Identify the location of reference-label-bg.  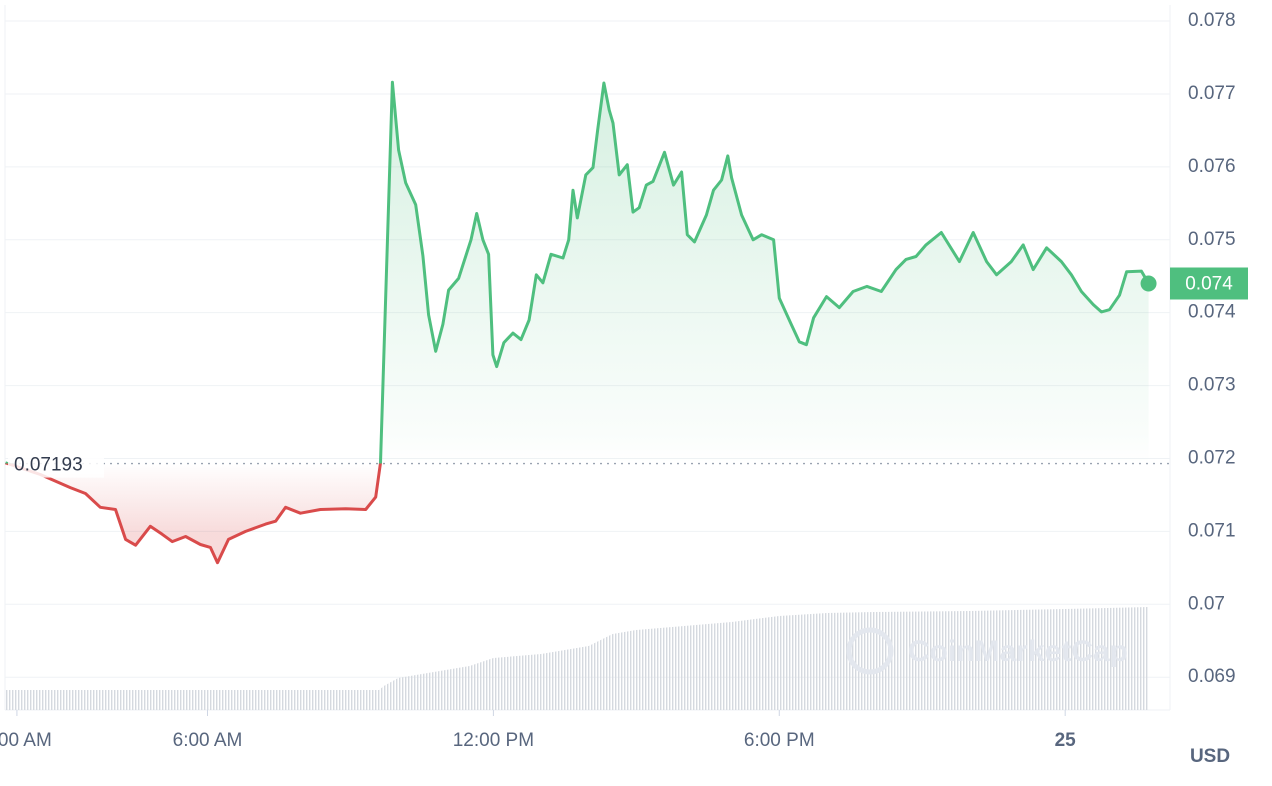
(56, 463).